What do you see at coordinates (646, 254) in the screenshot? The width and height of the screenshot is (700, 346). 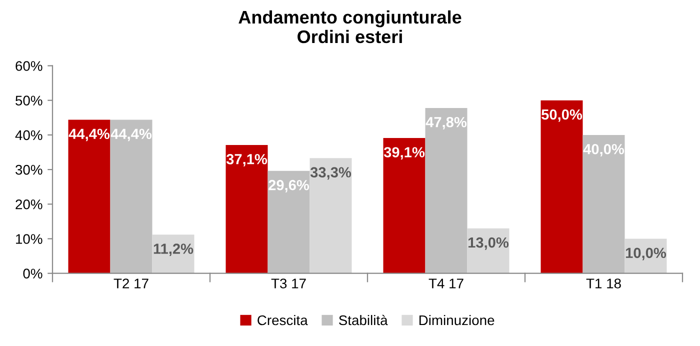 I see `data-label: 10,0%` at bounding box center [646, 254].